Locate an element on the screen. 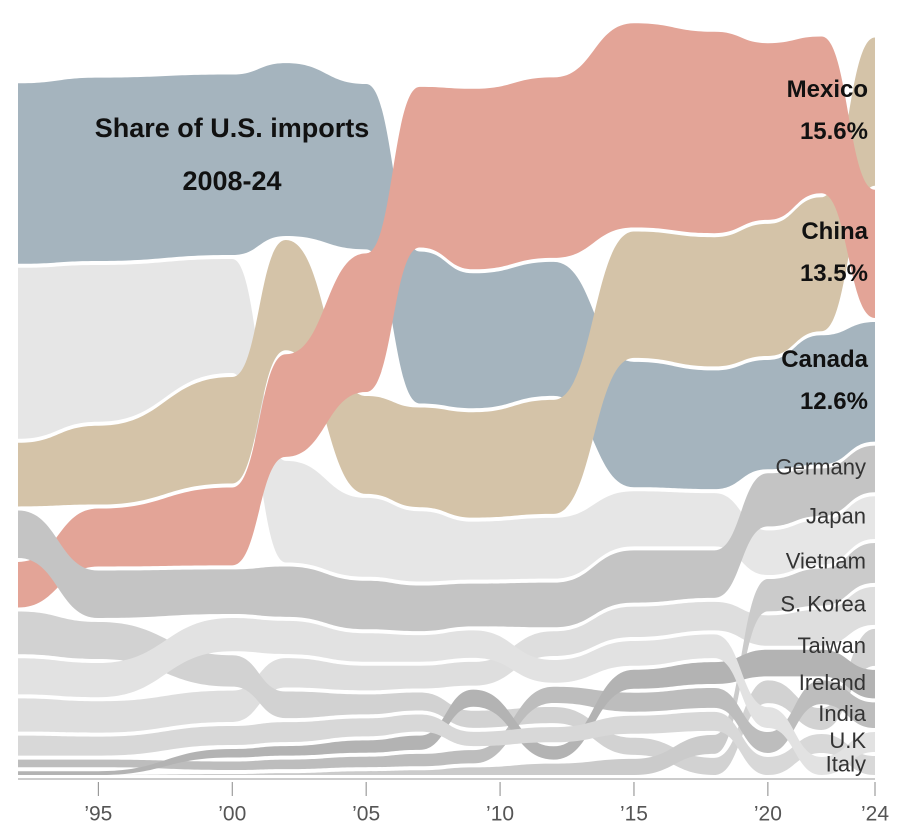  x-tick-label: ’20 is located at coordinates (768, 814).